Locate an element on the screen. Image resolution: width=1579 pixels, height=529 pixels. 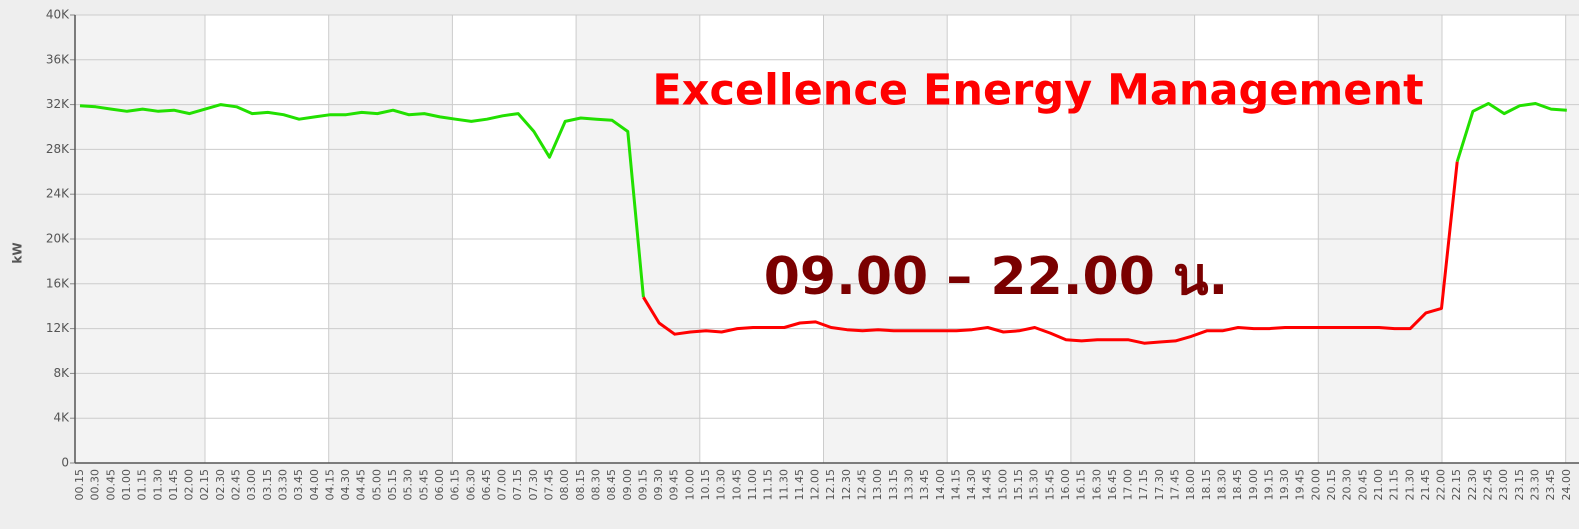
x-tick-label: 16.30 is located at coordinates (1096, 485).